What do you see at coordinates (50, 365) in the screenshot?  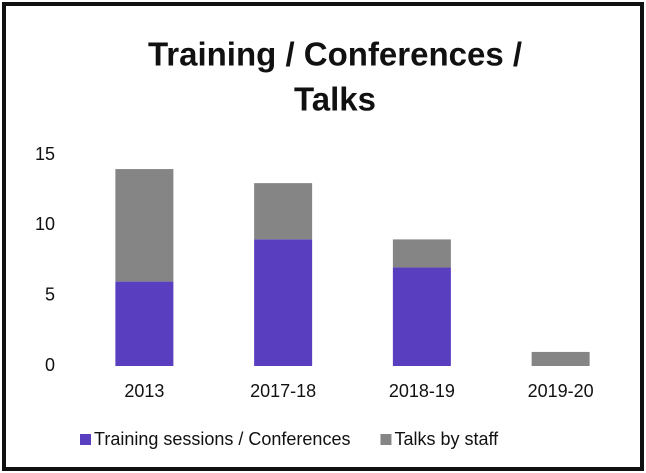 I see `y-tick-label: 0` at bounding box center [50, 365].